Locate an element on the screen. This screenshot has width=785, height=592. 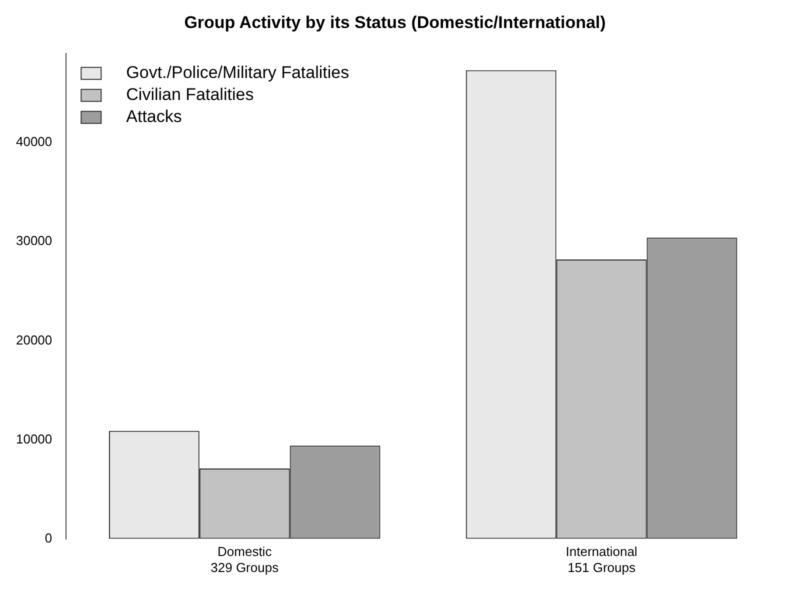
chart-title: Group Activity by its Status (Domestic/International) is located at coordinates (395, 22).